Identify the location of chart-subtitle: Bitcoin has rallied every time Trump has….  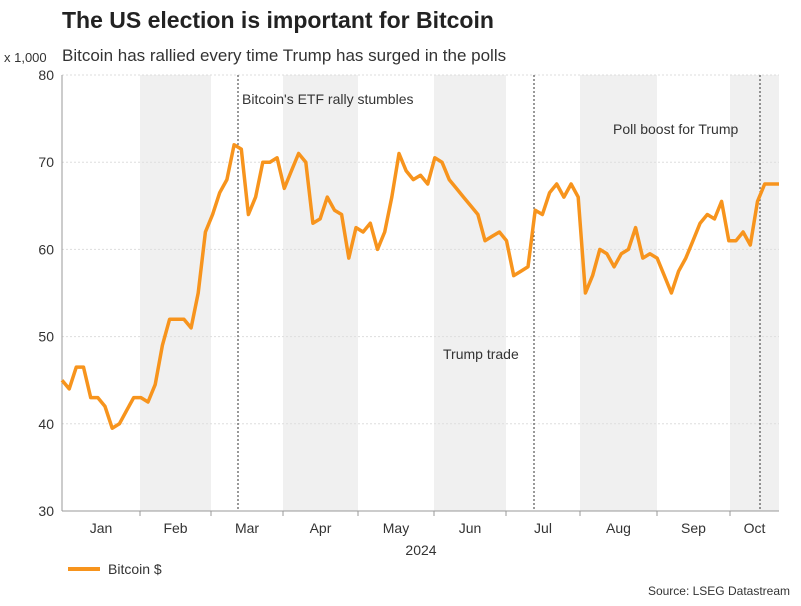
(284, 55).